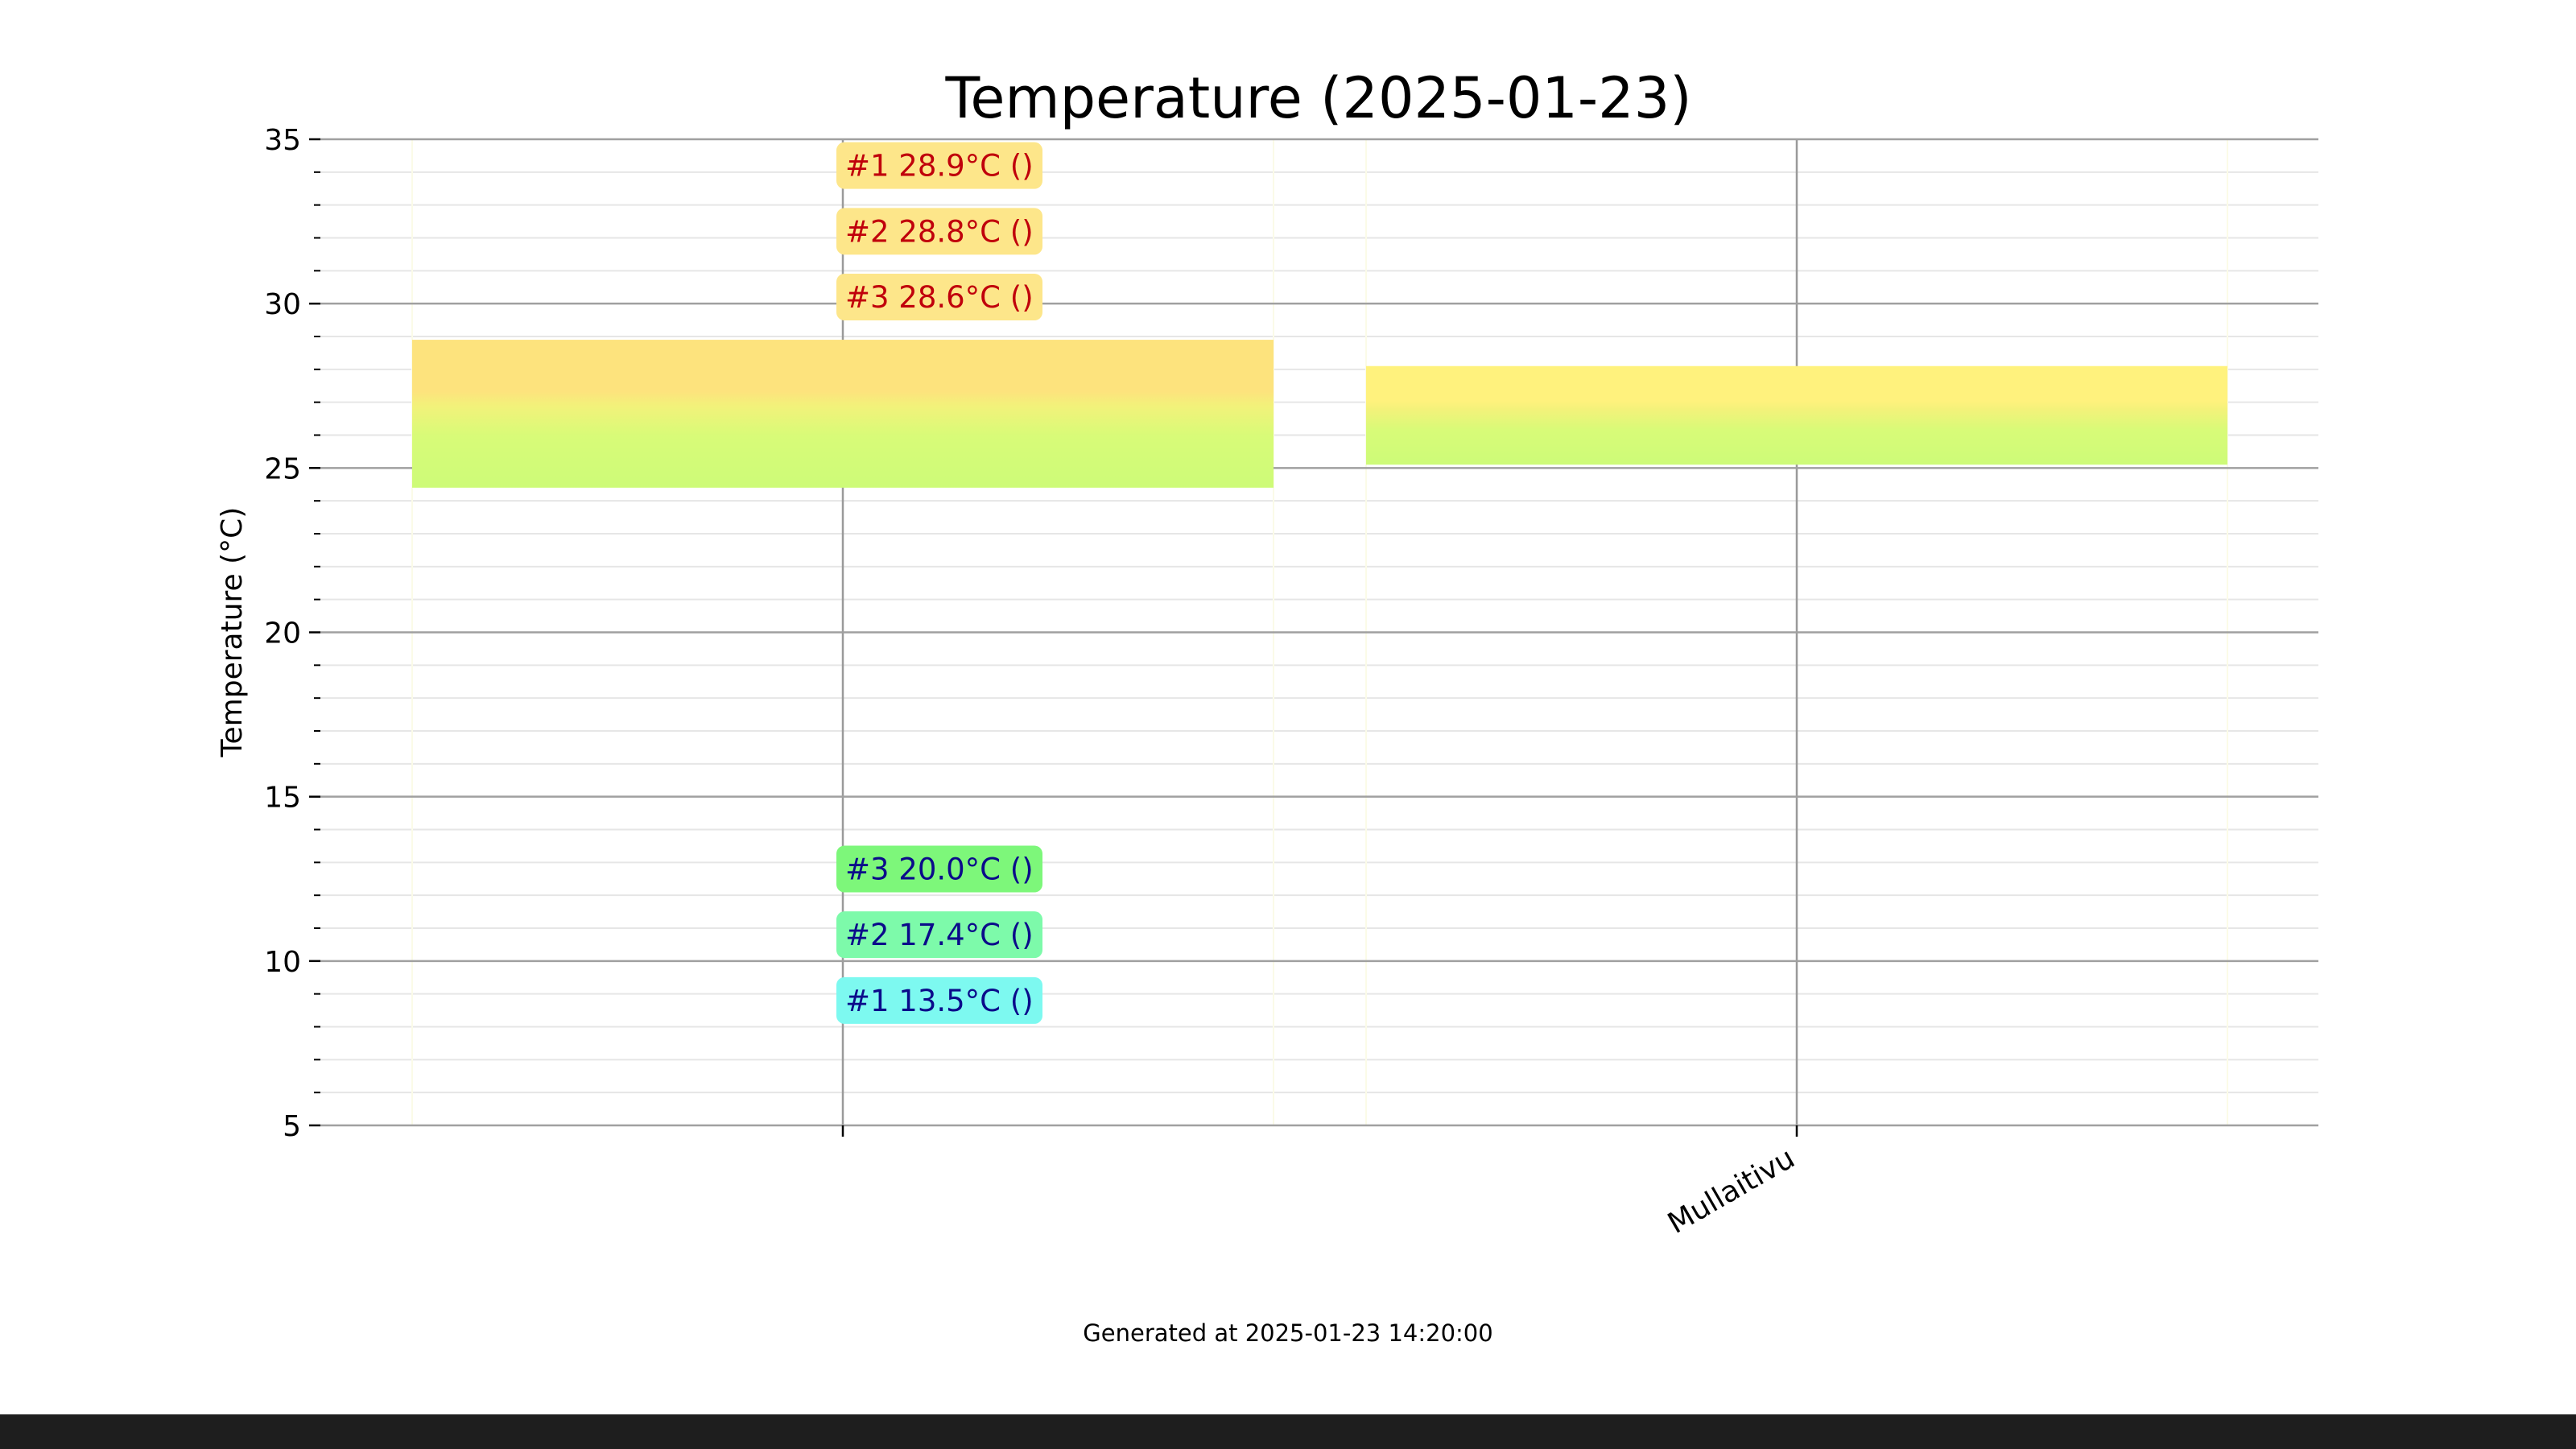 This screenshot has height=1449, width=2576. Describe the element at coordinates (292, 1126) in the screenshot. I see `y-tick-label: 5` at that location.